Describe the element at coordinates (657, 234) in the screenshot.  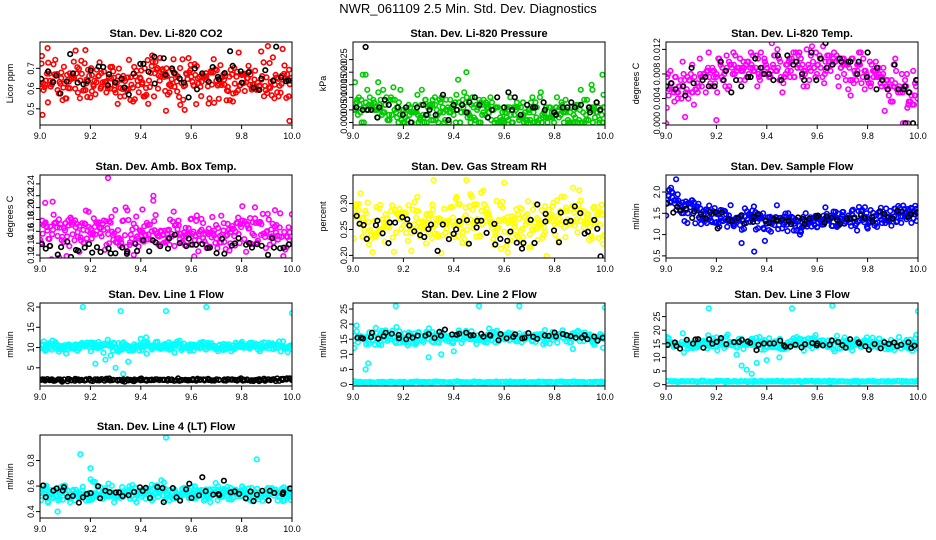
I see `y-tick-label: 1.0` at that location.